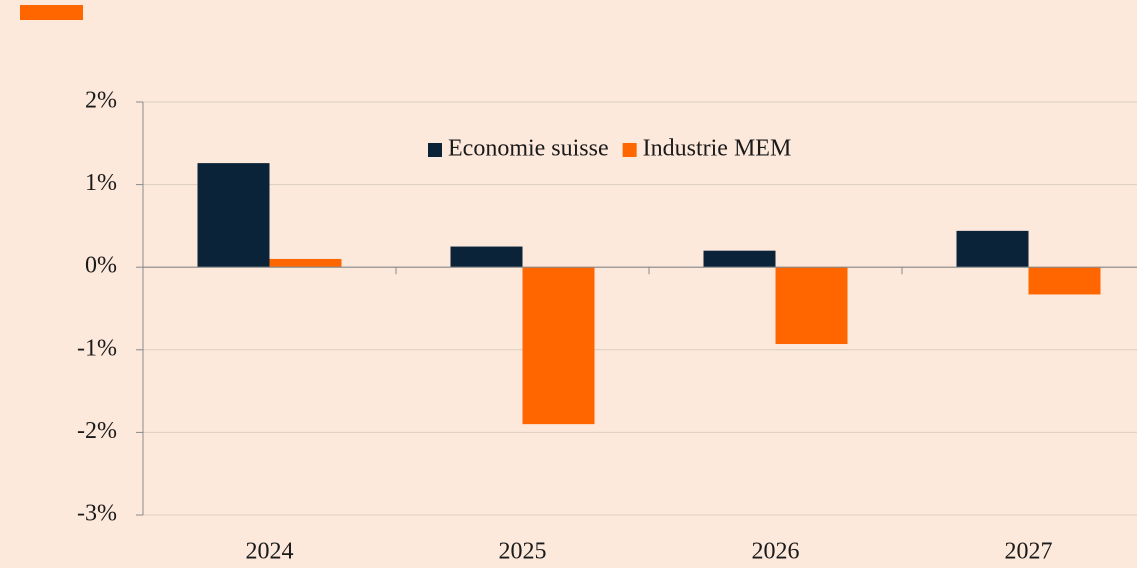 The width and height of the screenshot is (1137, 568). I want to click on y-tick-label: -3%, so click(97, 514).